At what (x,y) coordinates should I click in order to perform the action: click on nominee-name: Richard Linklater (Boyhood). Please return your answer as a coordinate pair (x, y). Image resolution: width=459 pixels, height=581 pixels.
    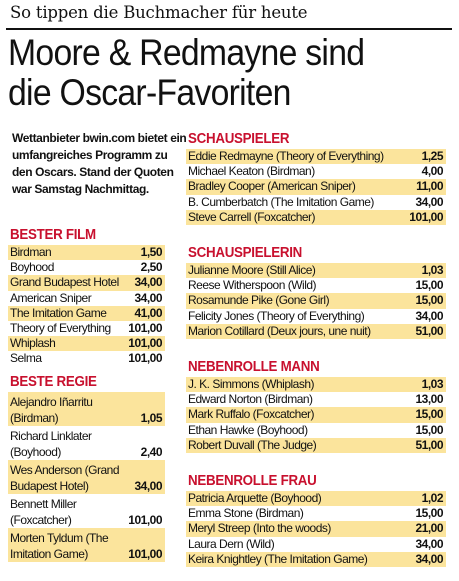
    Looking at the image, I should click on (51, 444).